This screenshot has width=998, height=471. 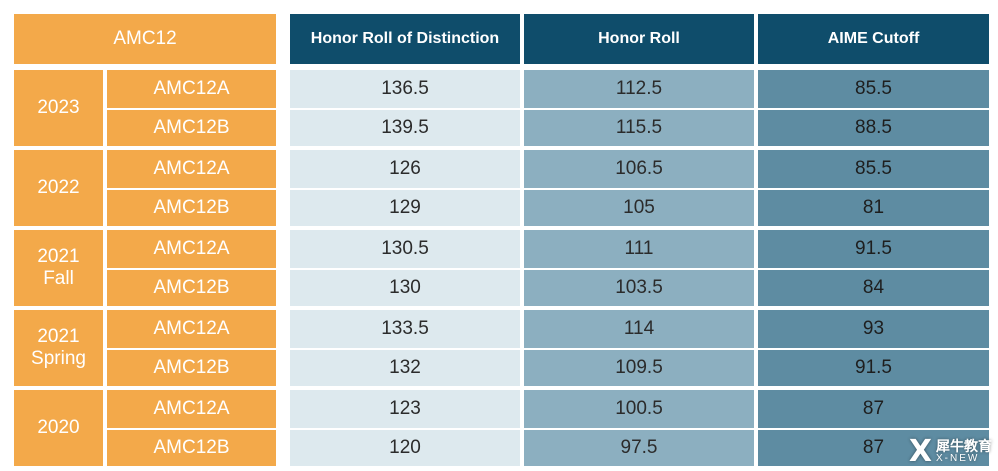 I want to click on distinction-cell: 130.5, so click(x=405, y=249).